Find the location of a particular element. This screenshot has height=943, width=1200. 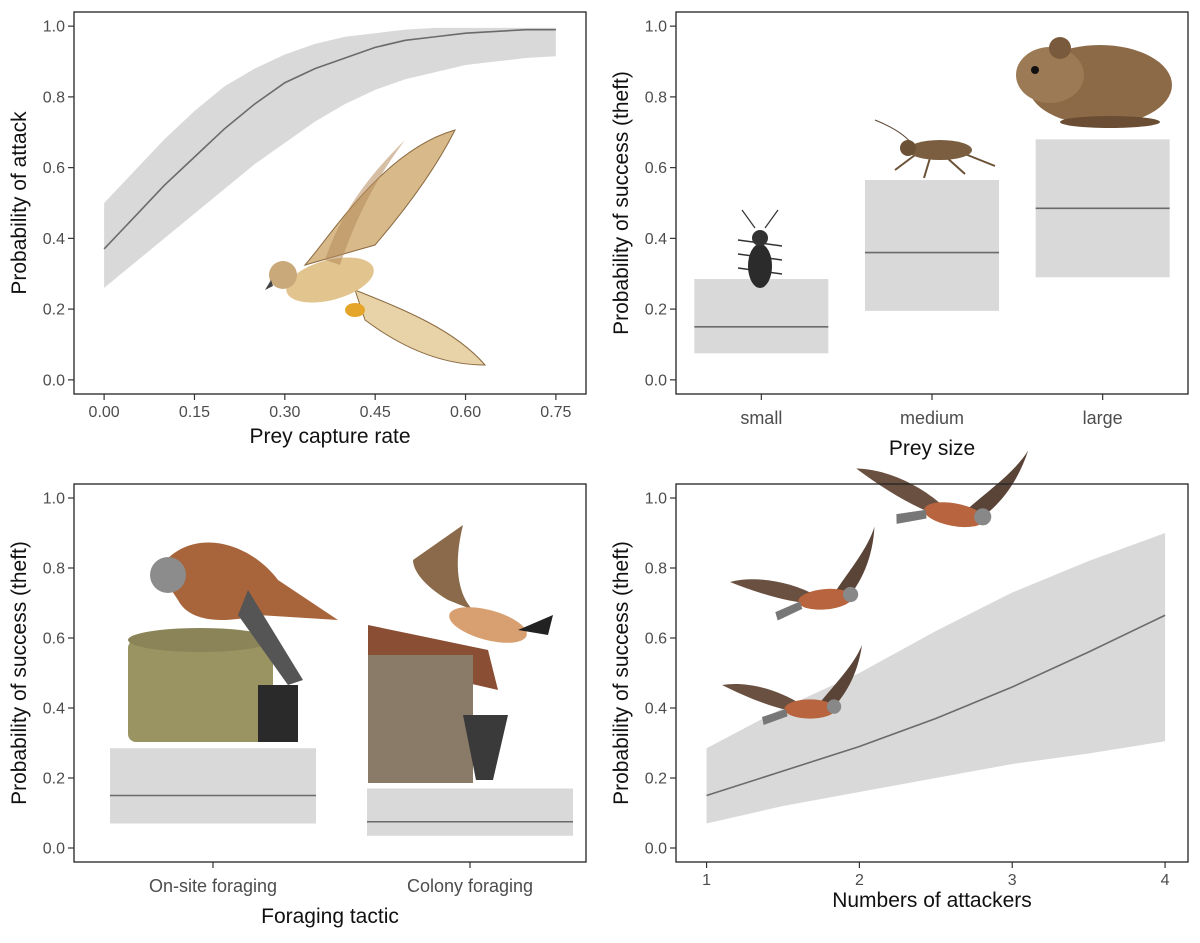

cricket-icon is located at coordinates (935, 149).